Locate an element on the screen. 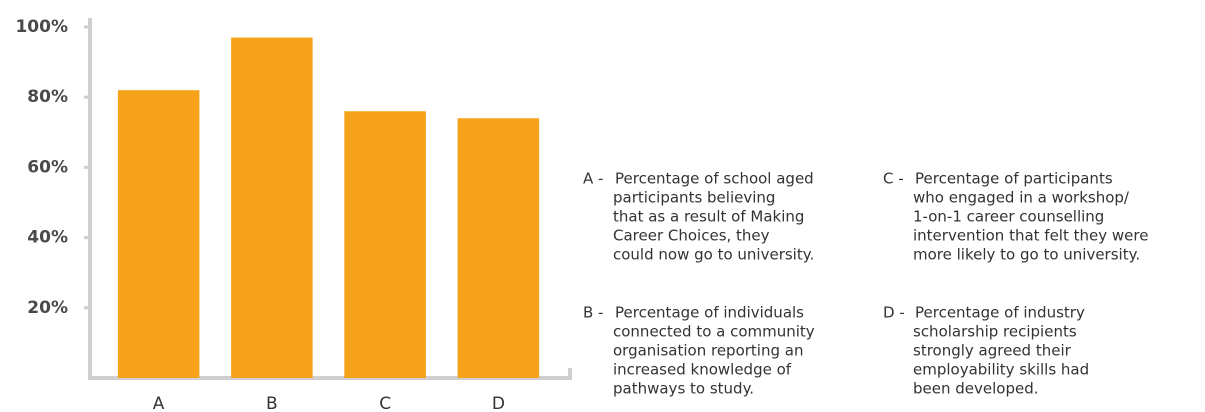 This screenshot has width=1205, height=412. note-line: Percentage of participants is located at coordinates (1014, 179).